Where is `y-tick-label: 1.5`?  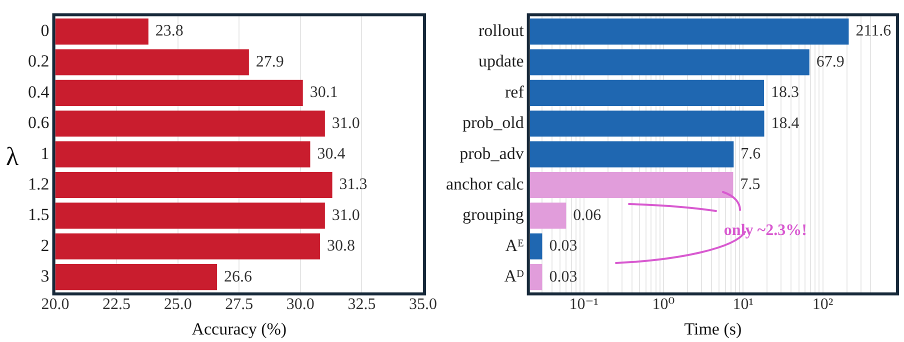
y-tick-label: 1.5 is located at coordinates (39, 214).